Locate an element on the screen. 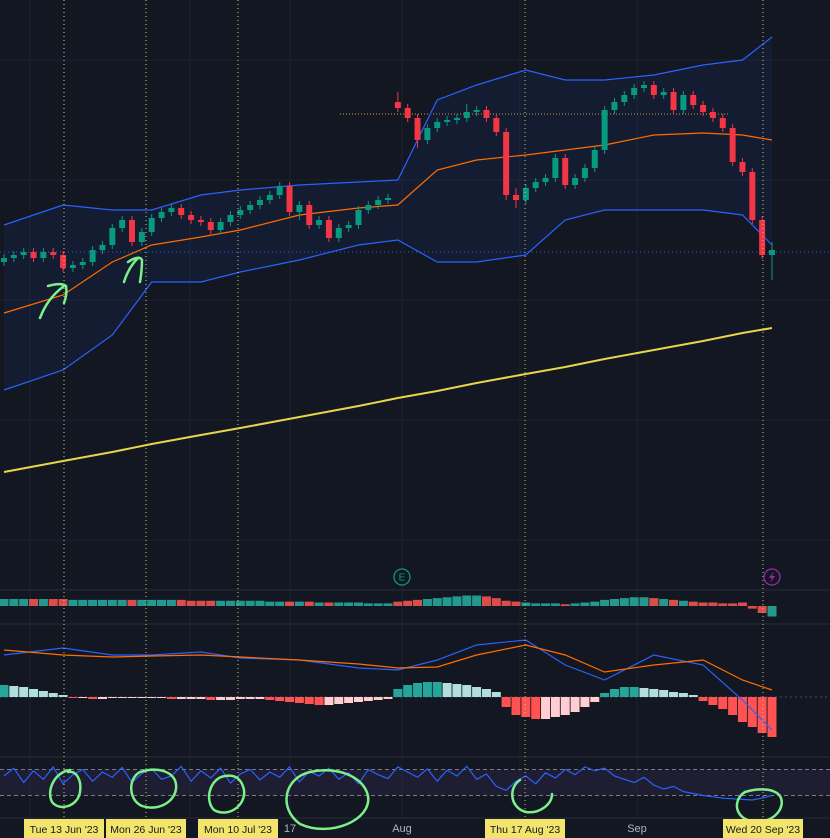  earnings-badge-text: E is located at coordinates (402, 578).